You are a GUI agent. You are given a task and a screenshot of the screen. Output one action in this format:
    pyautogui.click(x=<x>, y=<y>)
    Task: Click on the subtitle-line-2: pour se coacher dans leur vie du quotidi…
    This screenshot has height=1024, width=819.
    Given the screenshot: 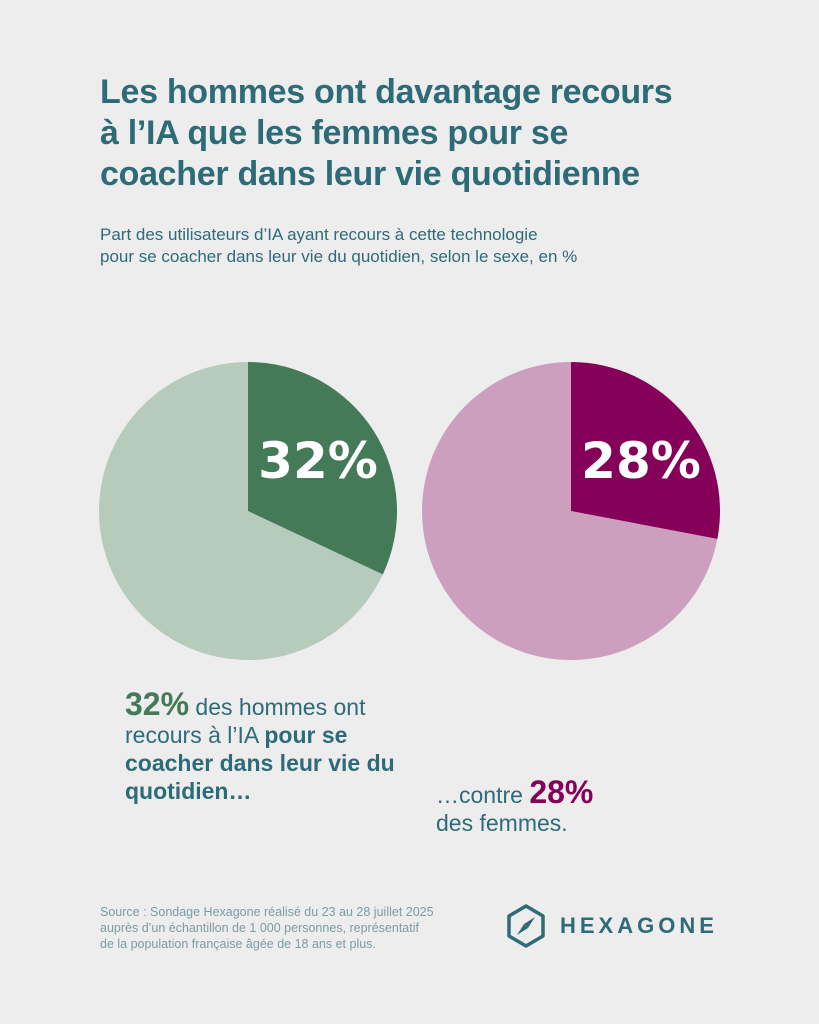 What is the action you would take?
    pyautogui.click(x=339, y=256)
    